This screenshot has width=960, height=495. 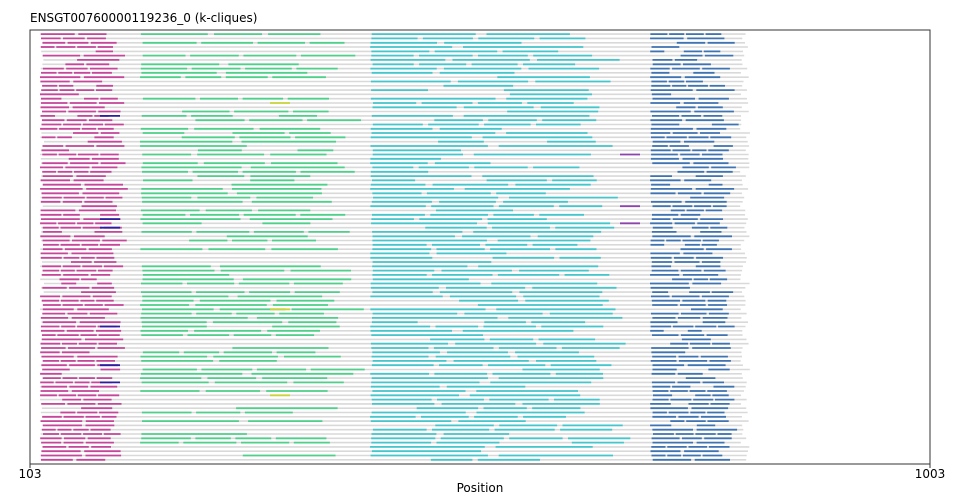 What do you see at coordinates (482, 479) in the screenshot?
I see `x-axis: 103 1003 Position` at bounding box center [482, 479].